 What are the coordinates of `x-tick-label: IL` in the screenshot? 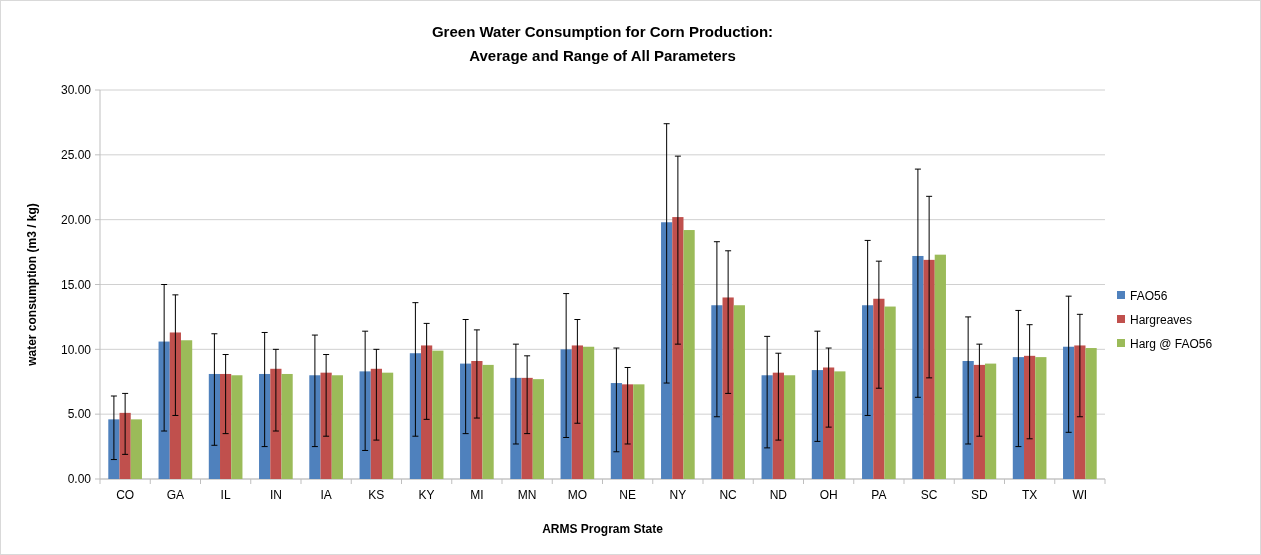 It's located at (225, 495).